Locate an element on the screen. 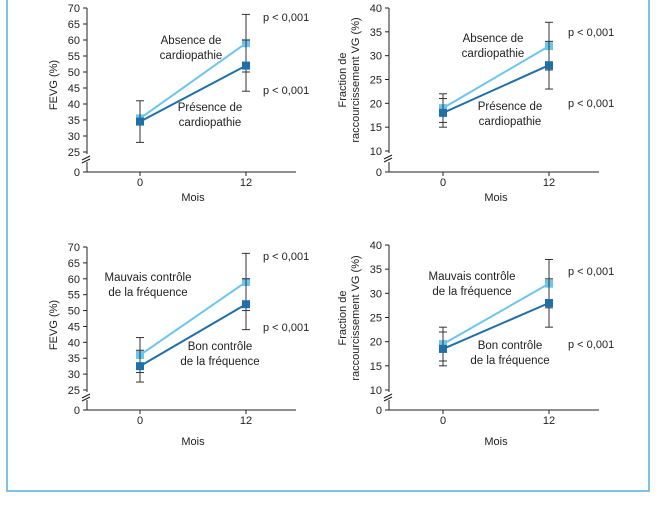 This screenshot has height=516, width=661. series-annotation: Présence de is located at coordinates (510, 107).